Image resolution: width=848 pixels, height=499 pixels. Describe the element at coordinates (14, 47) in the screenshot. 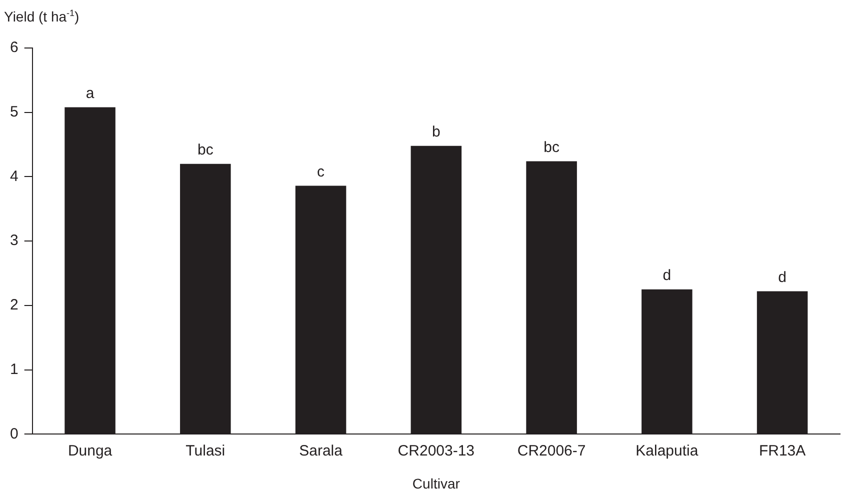

I see `y-tick-label: 6` at that location.